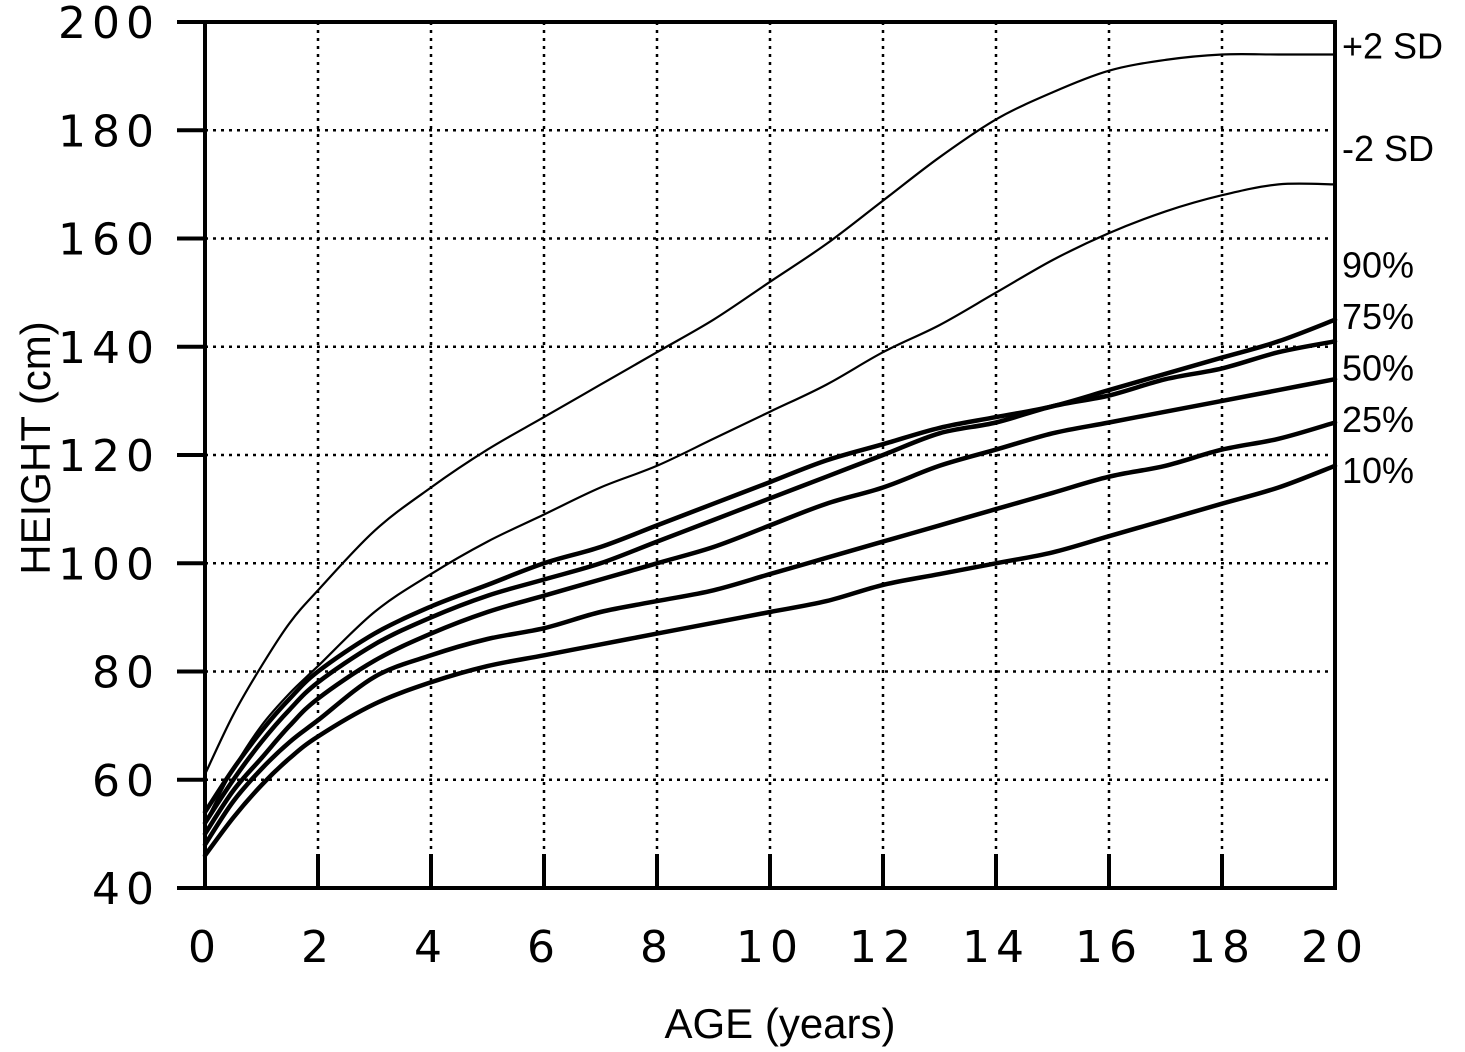 This screenshot has height=1052, width=1465. Describe the element at coordinates (109, 348) in the screenshot. I see `y-tick-label: 140` at that location.